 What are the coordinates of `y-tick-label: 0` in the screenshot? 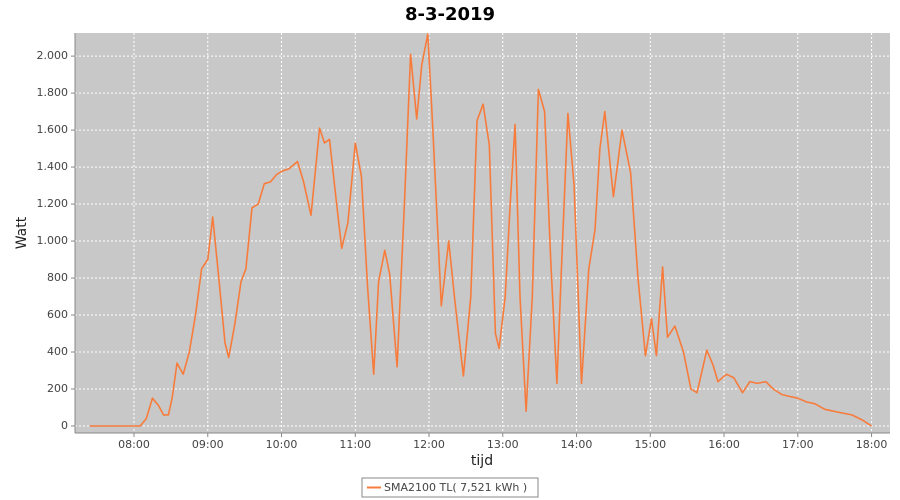 It's located at (64, 425).